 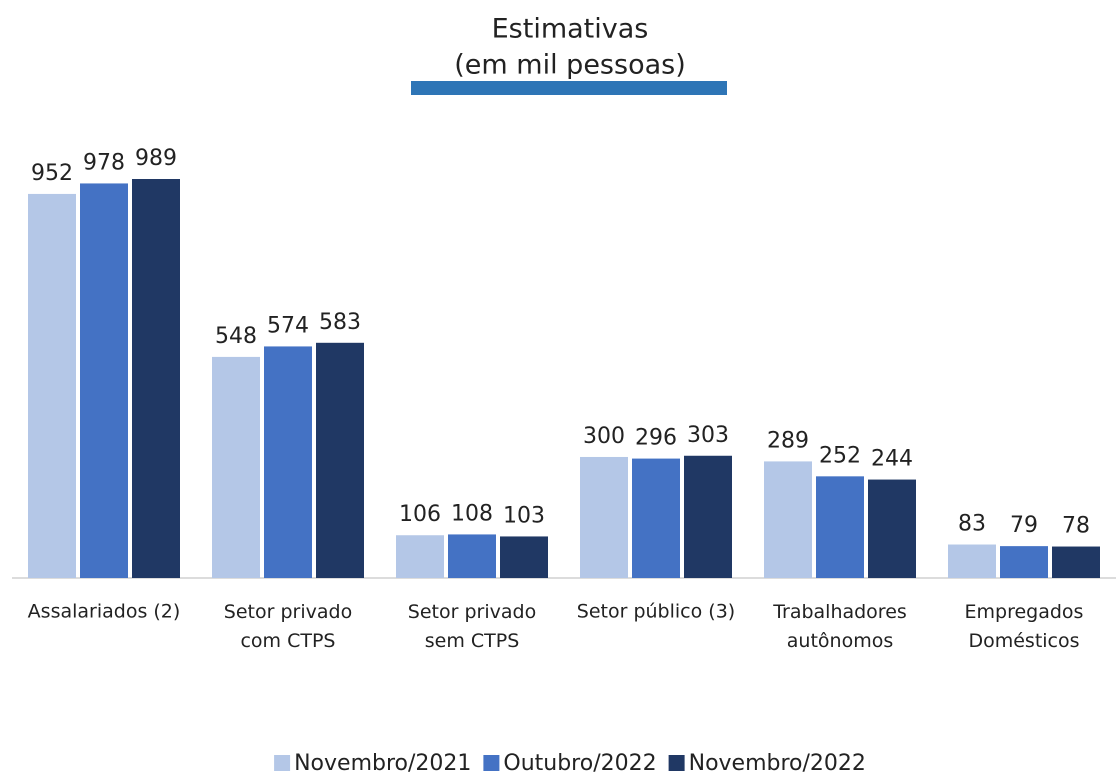 What do you see at coordinates (156, 158) in the screenshot?
I see `value-label: 989` at bounding box center [156, 158].